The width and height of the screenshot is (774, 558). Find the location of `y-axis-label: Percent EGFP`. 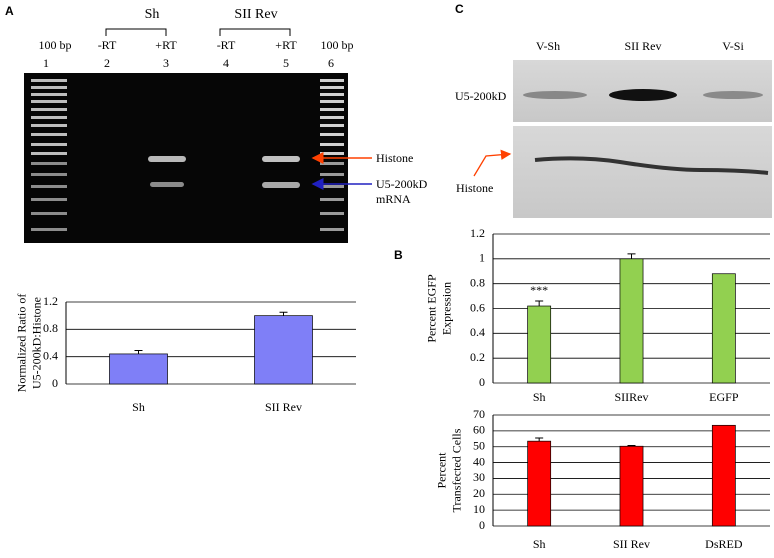

y-axis-label: Percent EGFP is located at coordinates (431, 308).